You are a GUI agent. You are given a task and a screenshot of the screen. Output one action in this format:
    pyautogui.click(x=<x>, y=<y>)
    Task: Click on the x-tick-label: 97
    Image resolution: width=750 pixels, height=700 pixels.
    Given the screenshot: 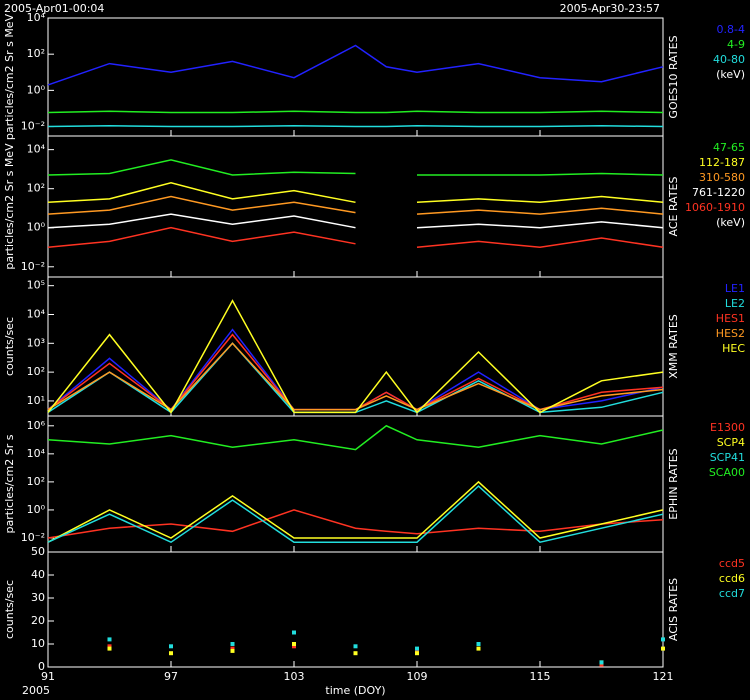 What is the action you would take?
    pyautogui.click(x=171, y=676)
    